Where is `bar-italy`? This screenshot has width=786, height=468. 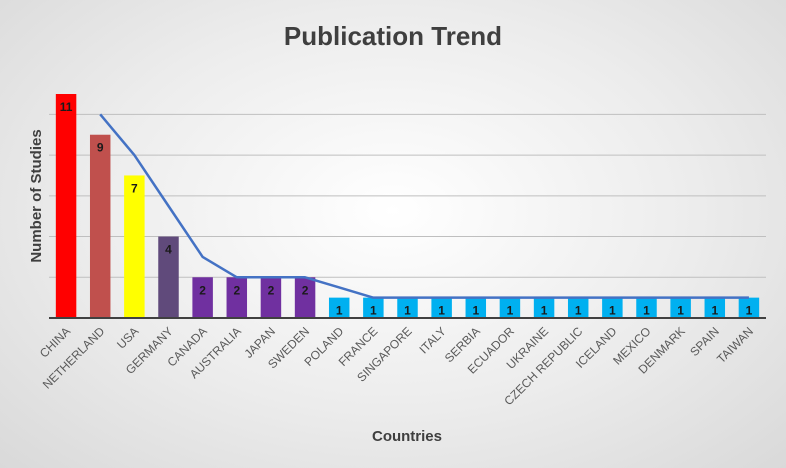
bar-italy is located at coordinates (441, 307).